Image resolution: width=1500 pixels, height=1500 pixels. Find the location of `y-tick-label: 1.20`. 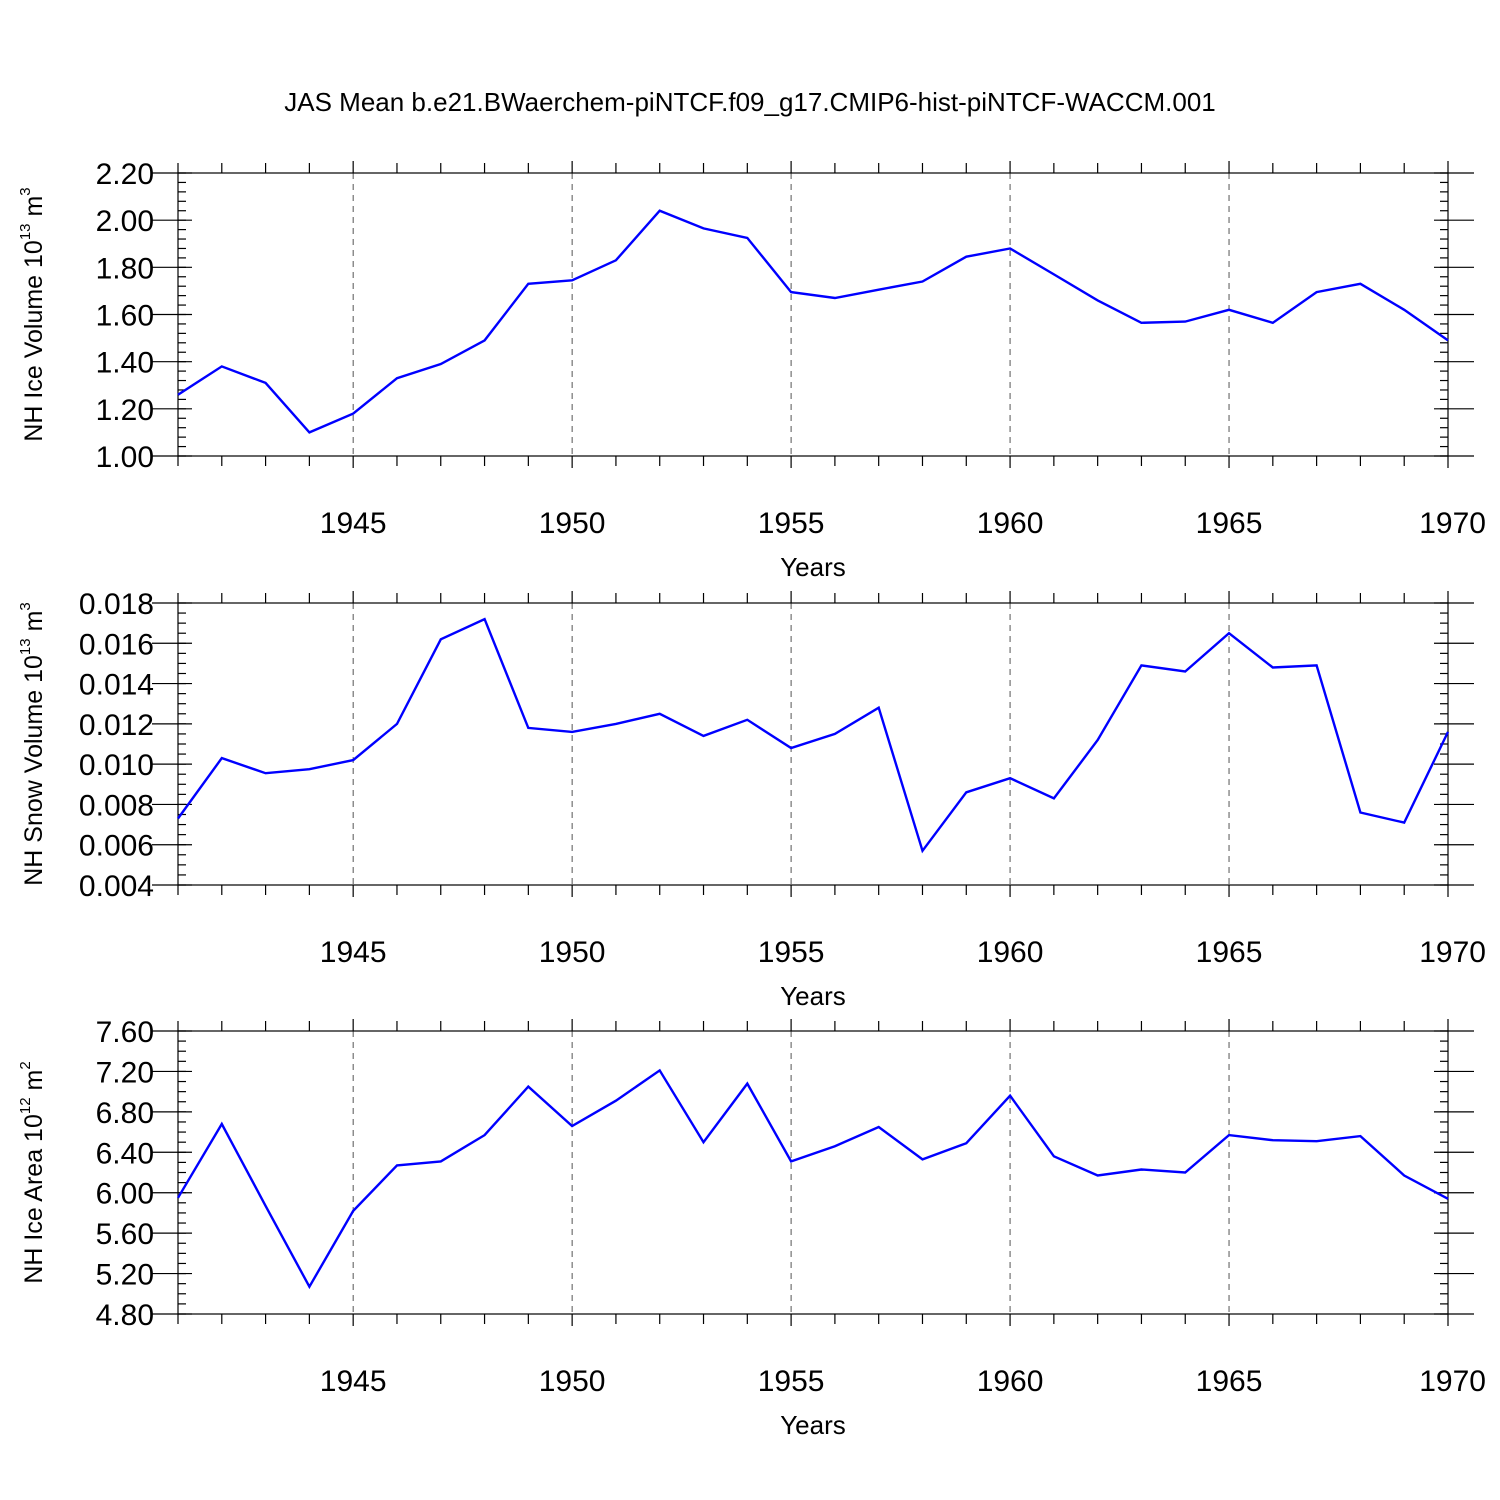

y-tick-label: 1.20 is located at coordinates (125, 410).